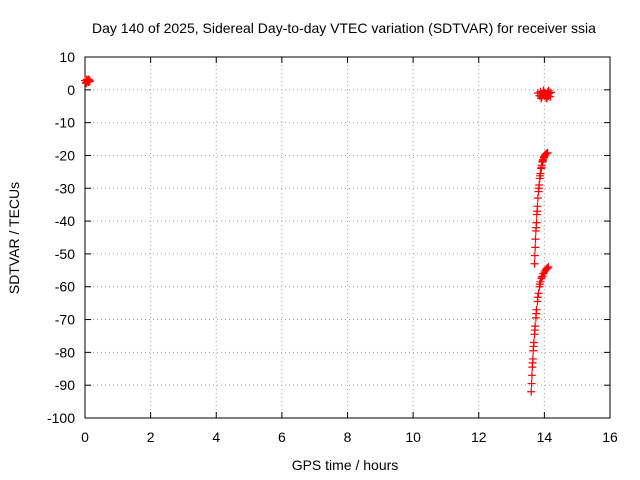  I want to click on y-tick-label: -80, so click(65, 352).